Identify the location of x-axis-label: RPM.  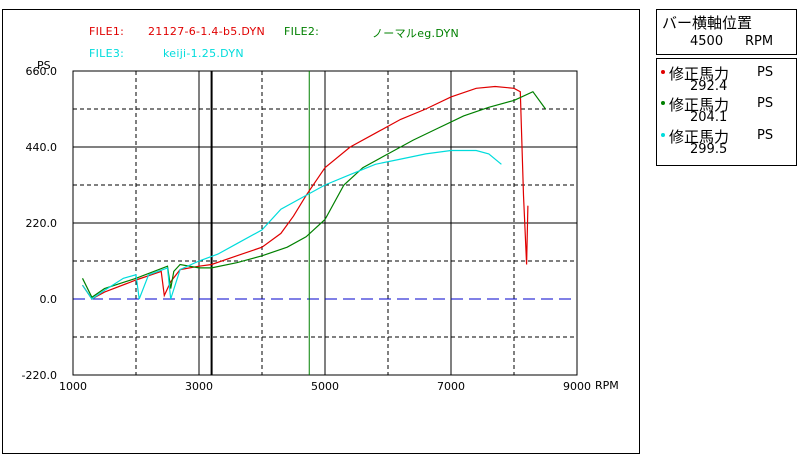
(607, 385).